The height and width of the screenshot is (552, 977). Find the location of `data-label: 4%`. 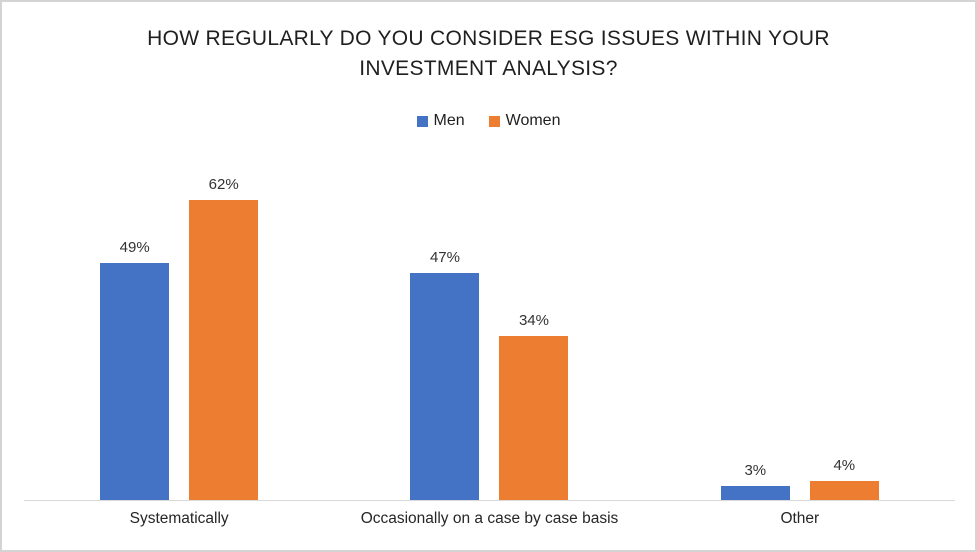

data-label: 4% is located at coordinates (844, 465).